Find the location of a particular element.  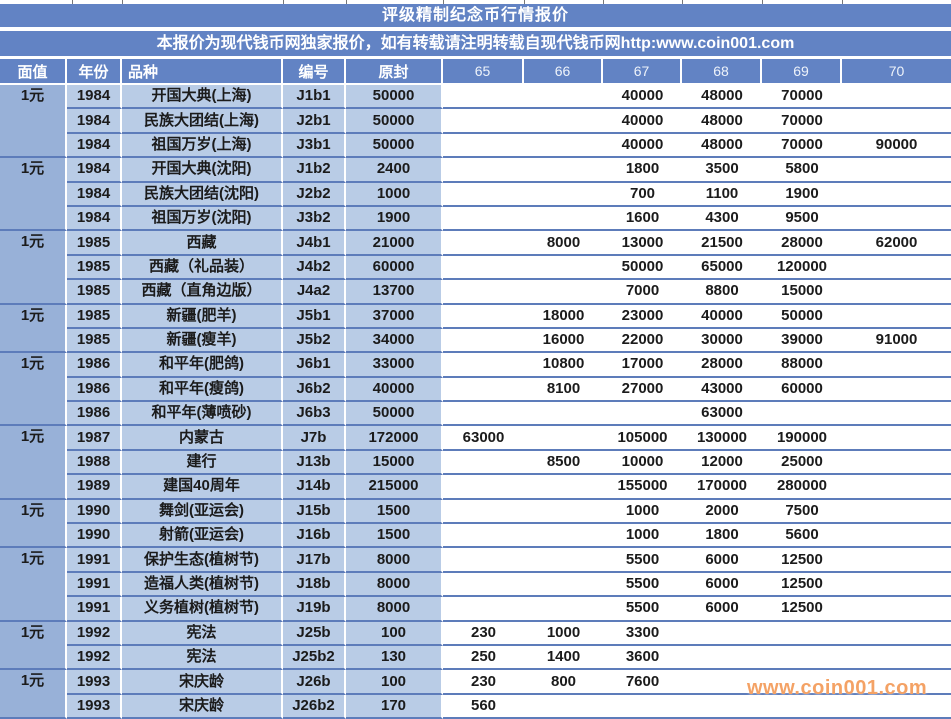

table-row: 1元 1992 宪法 J25b 100 230 1000 3300 is located at coordinates (475, 646).